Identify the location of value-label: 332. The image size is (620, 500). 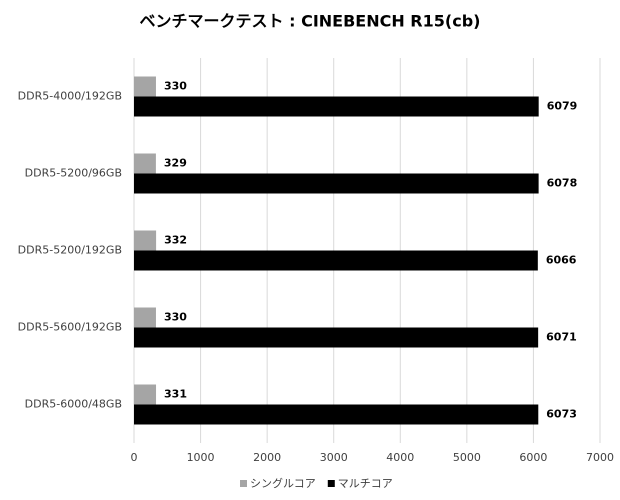
(175, 240).